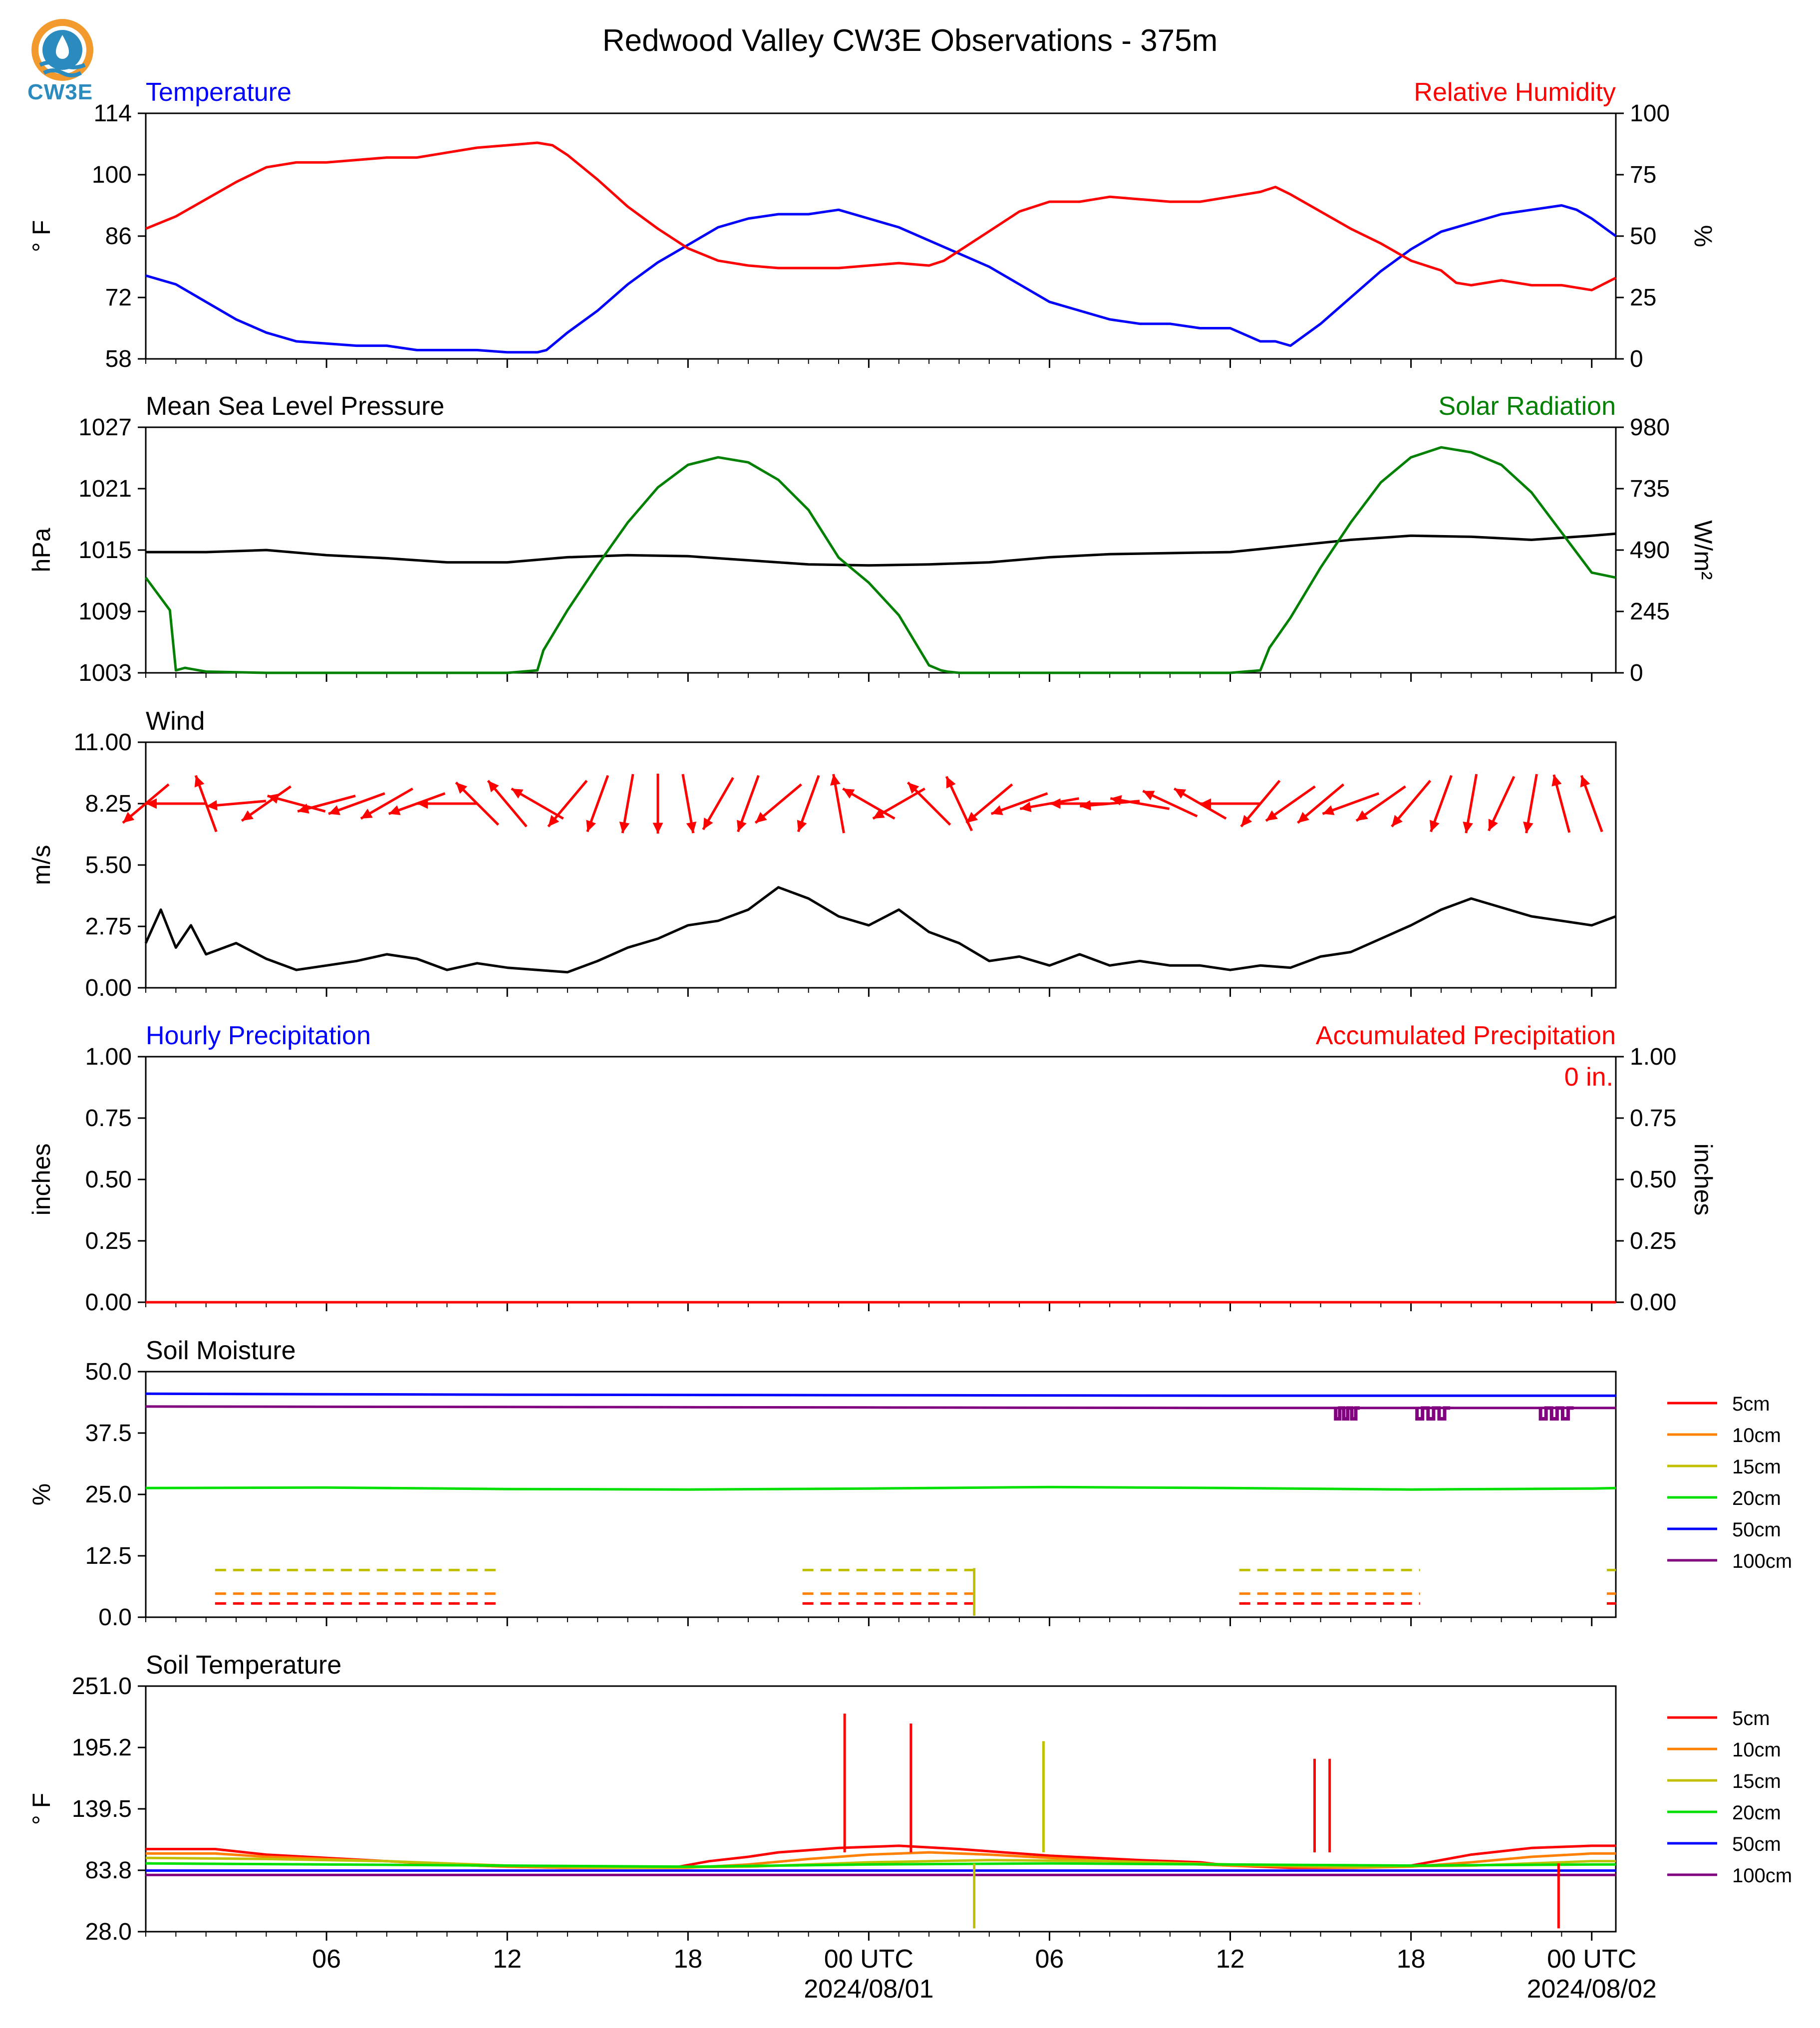 This screenshot has height=2028, width=1820. Describe the element at coordinates (910, 40) in the screenshot. I see `page-title: Redwood Valley CW3E Observations - 375m` at that location.